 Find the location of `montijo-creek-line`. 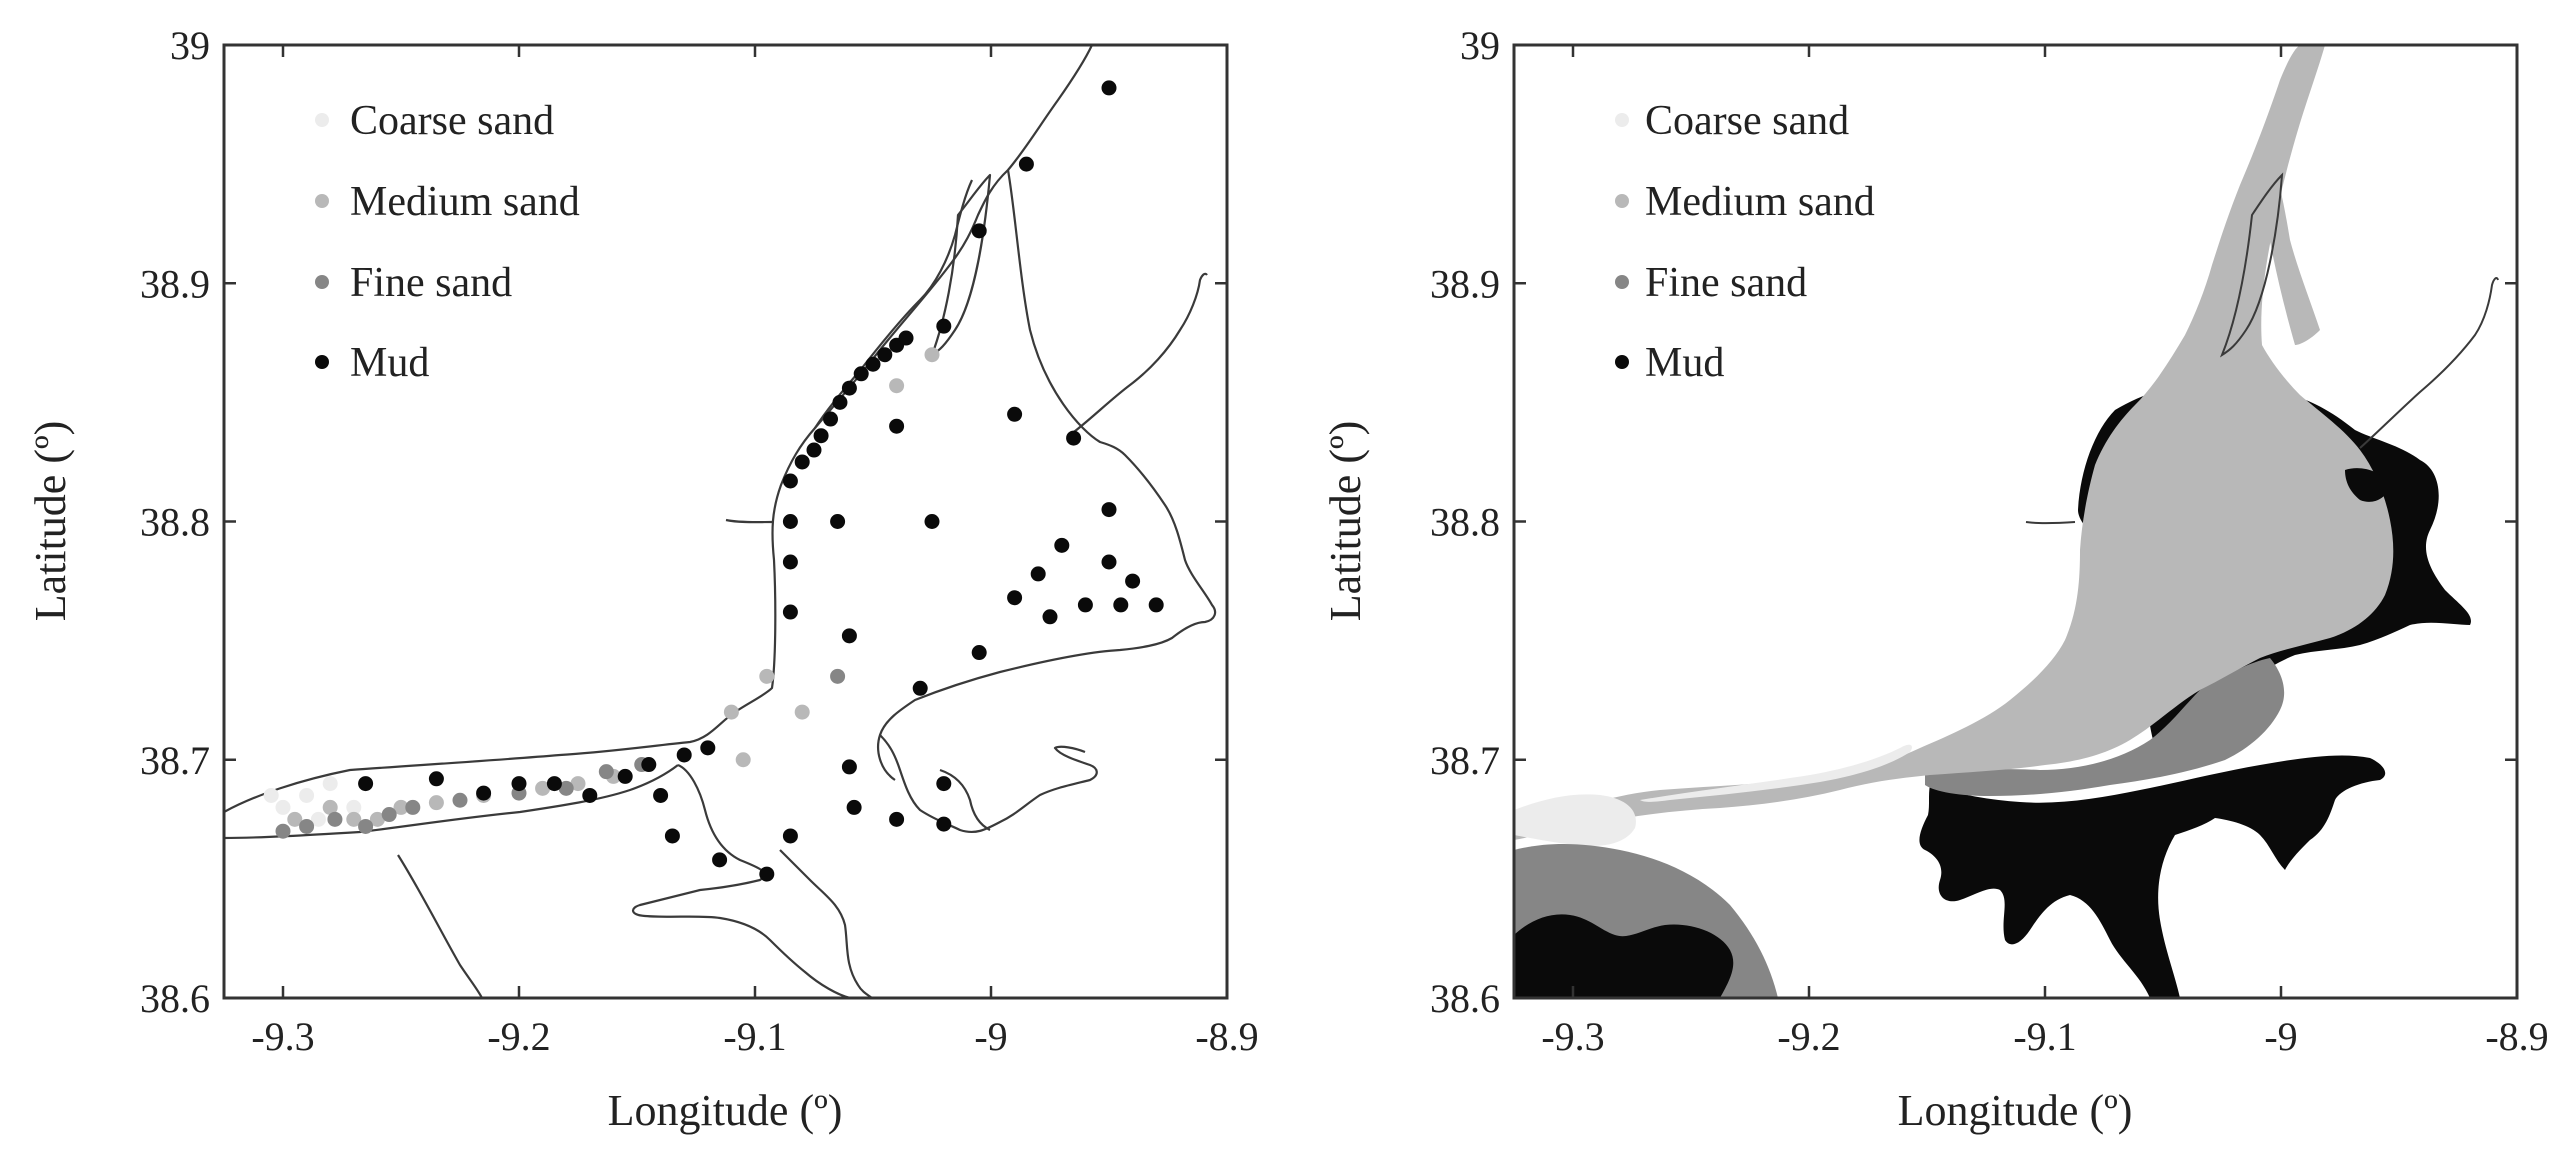

montijo-creek-line is located at coordinates (988, 784).